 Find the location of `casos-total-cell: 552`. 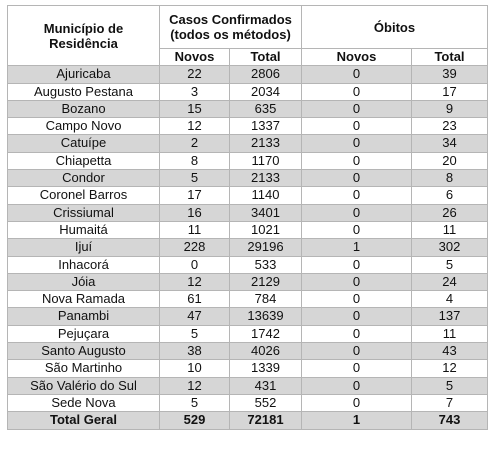

casos-total-cell: 552 is located at coordinates (265, 403).